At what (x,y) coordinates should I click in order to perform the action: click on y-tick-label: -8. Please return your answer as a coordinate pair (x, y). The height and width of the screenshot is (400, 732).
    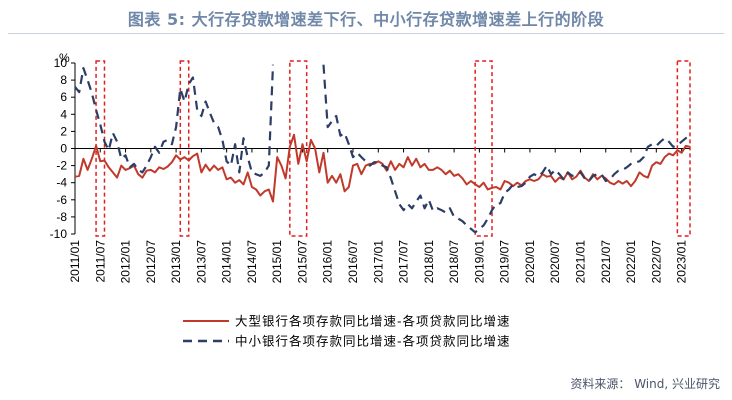
    Looking at the image, I should click on (61, 217).